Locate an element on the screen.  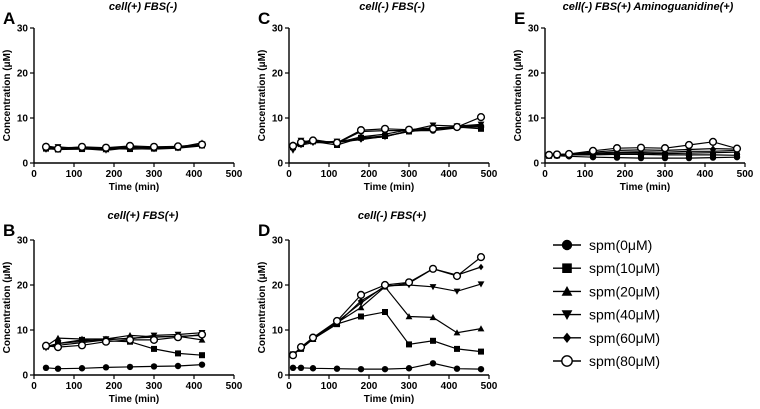
legend-label: spm(10μM) is located at coordinates (624, 268).